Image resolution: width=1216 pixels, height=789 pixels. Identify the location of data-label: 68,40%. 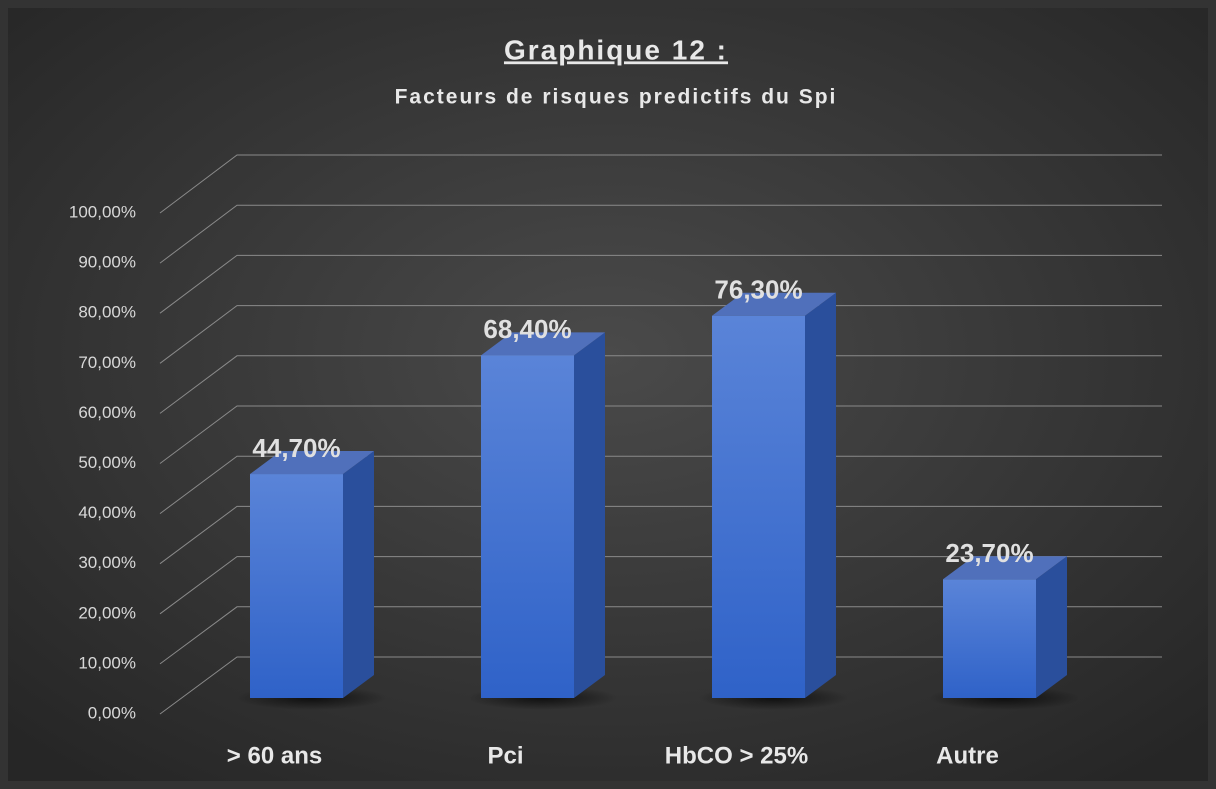
(527, 329).